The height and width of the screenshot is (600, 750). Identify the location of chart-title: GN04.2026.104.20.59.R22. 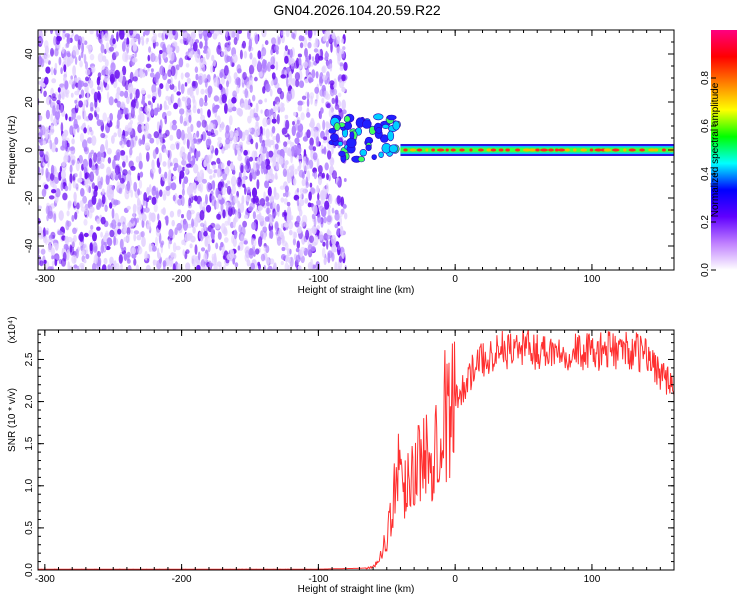
(357, 10).